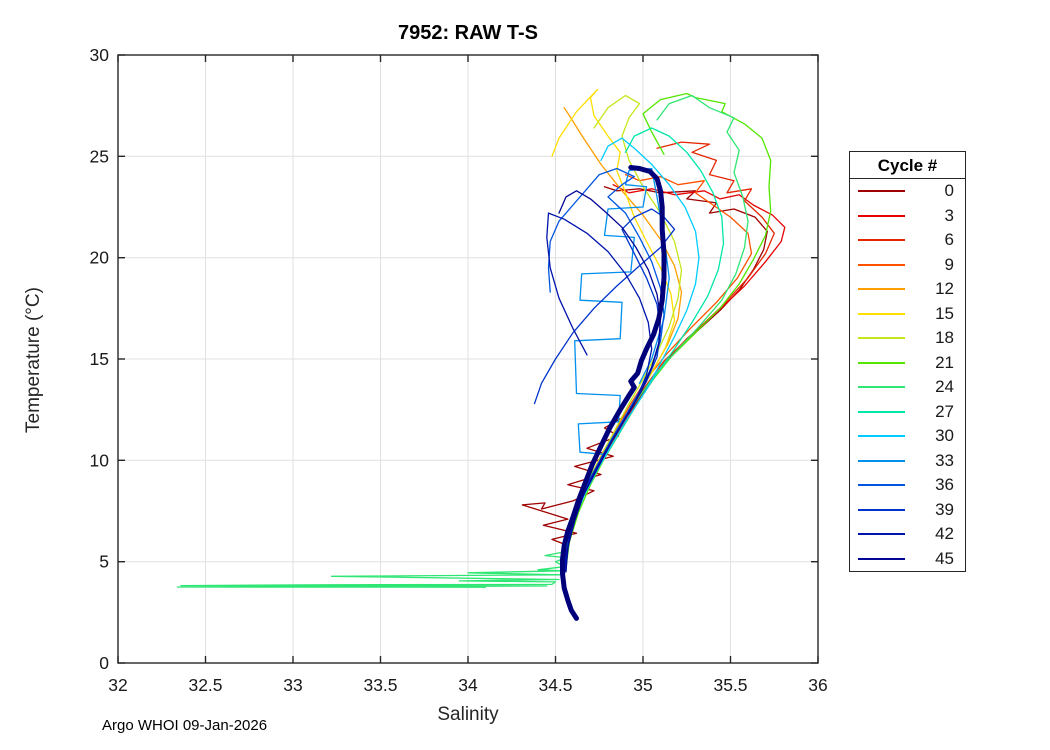  Describe the element at coordinates (944, 534) in the screenshot. I see `legend-item-label: 42` at that location.